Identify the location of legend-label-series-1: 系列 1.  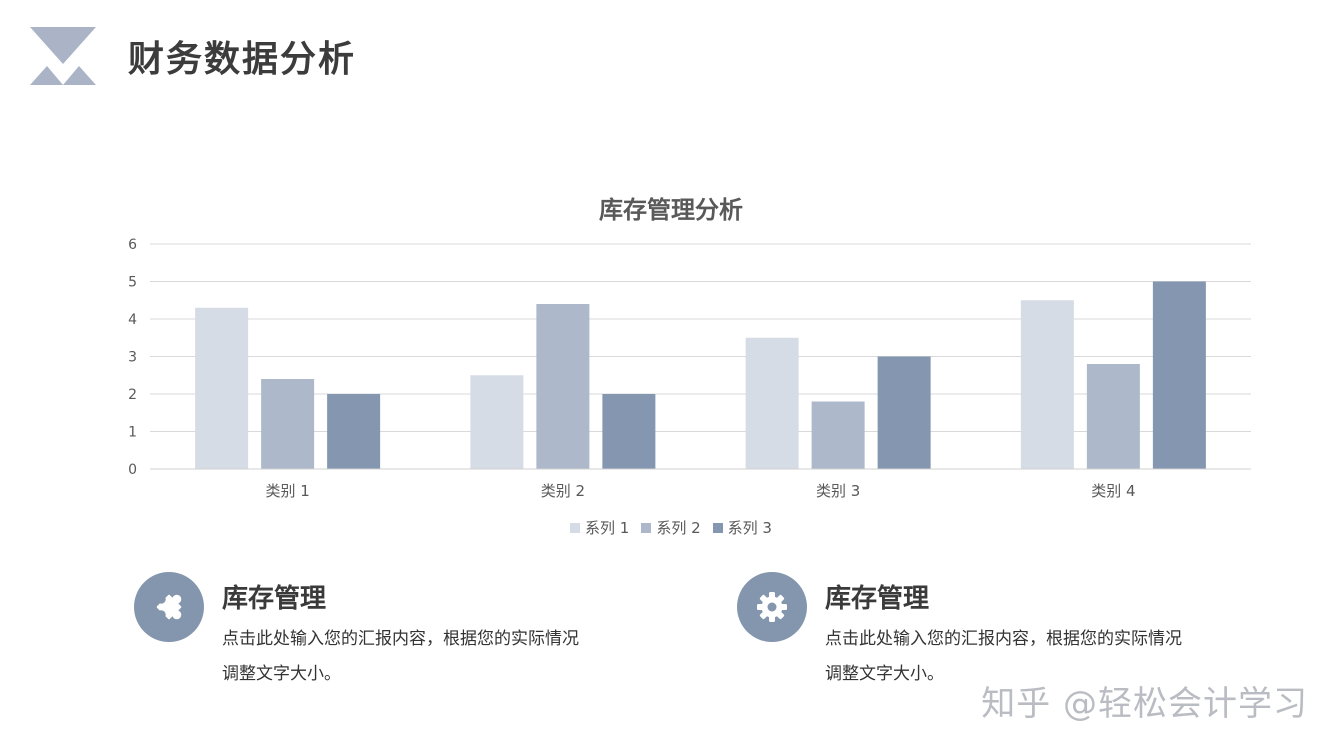
(607, 528).